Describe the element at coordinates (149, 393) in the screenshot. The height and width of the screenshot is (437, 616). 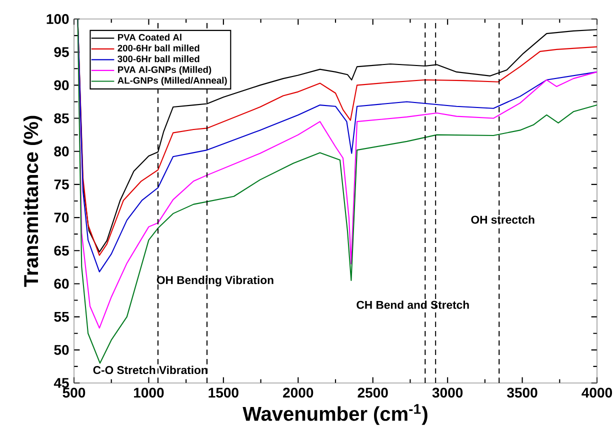
I see `x-tick-label: 1000` at that location.